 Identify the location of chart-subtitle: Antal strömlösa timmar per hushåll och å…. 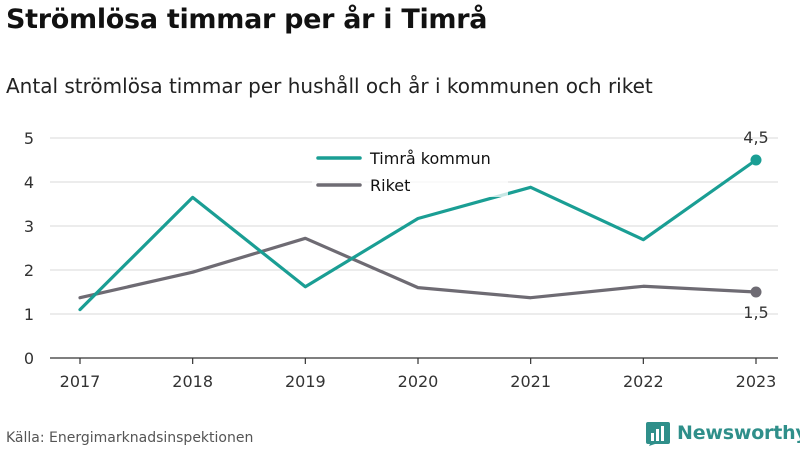
(329, 86).